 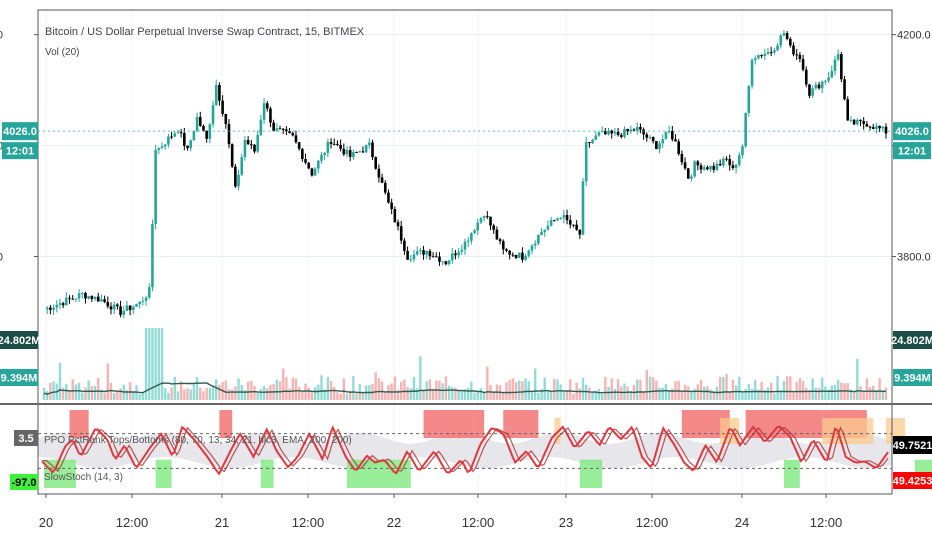 I want to click on badge-time-right-bg, so click(x=912, y=151).